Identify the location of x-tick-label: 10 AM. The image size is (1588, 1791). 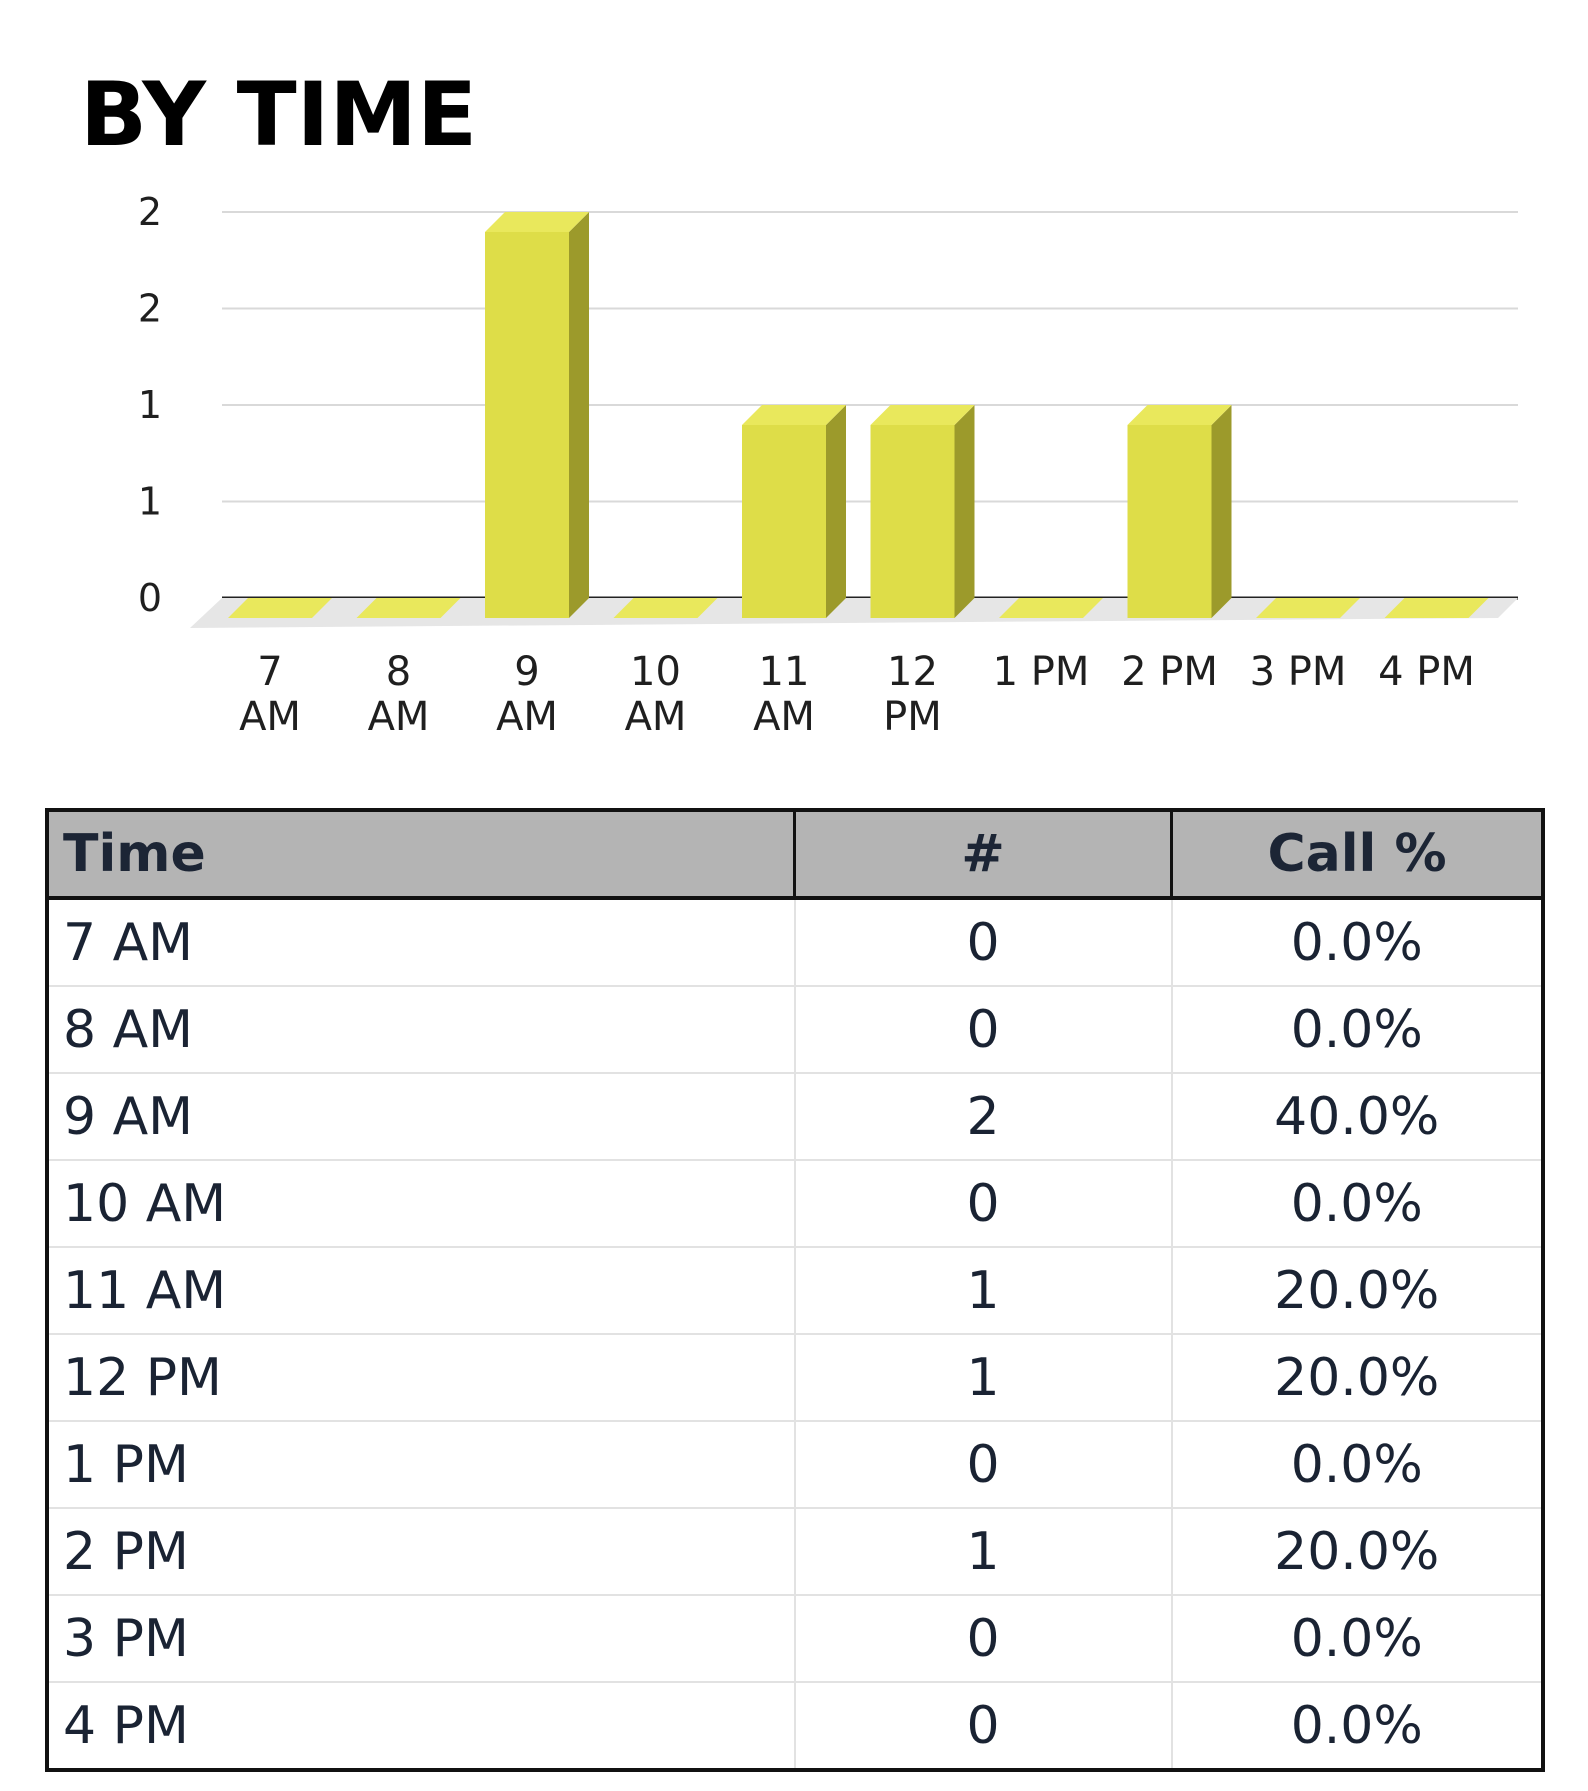
(656, 694).